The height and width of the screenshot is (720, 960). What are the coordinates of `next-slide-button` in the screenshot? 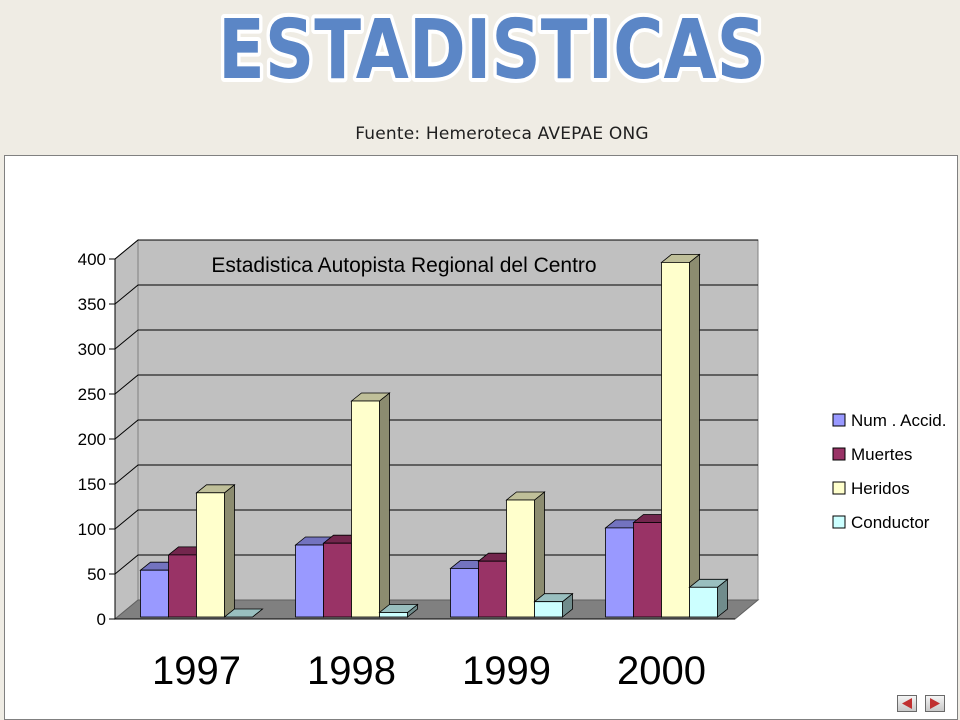 It's located at (935, 703).